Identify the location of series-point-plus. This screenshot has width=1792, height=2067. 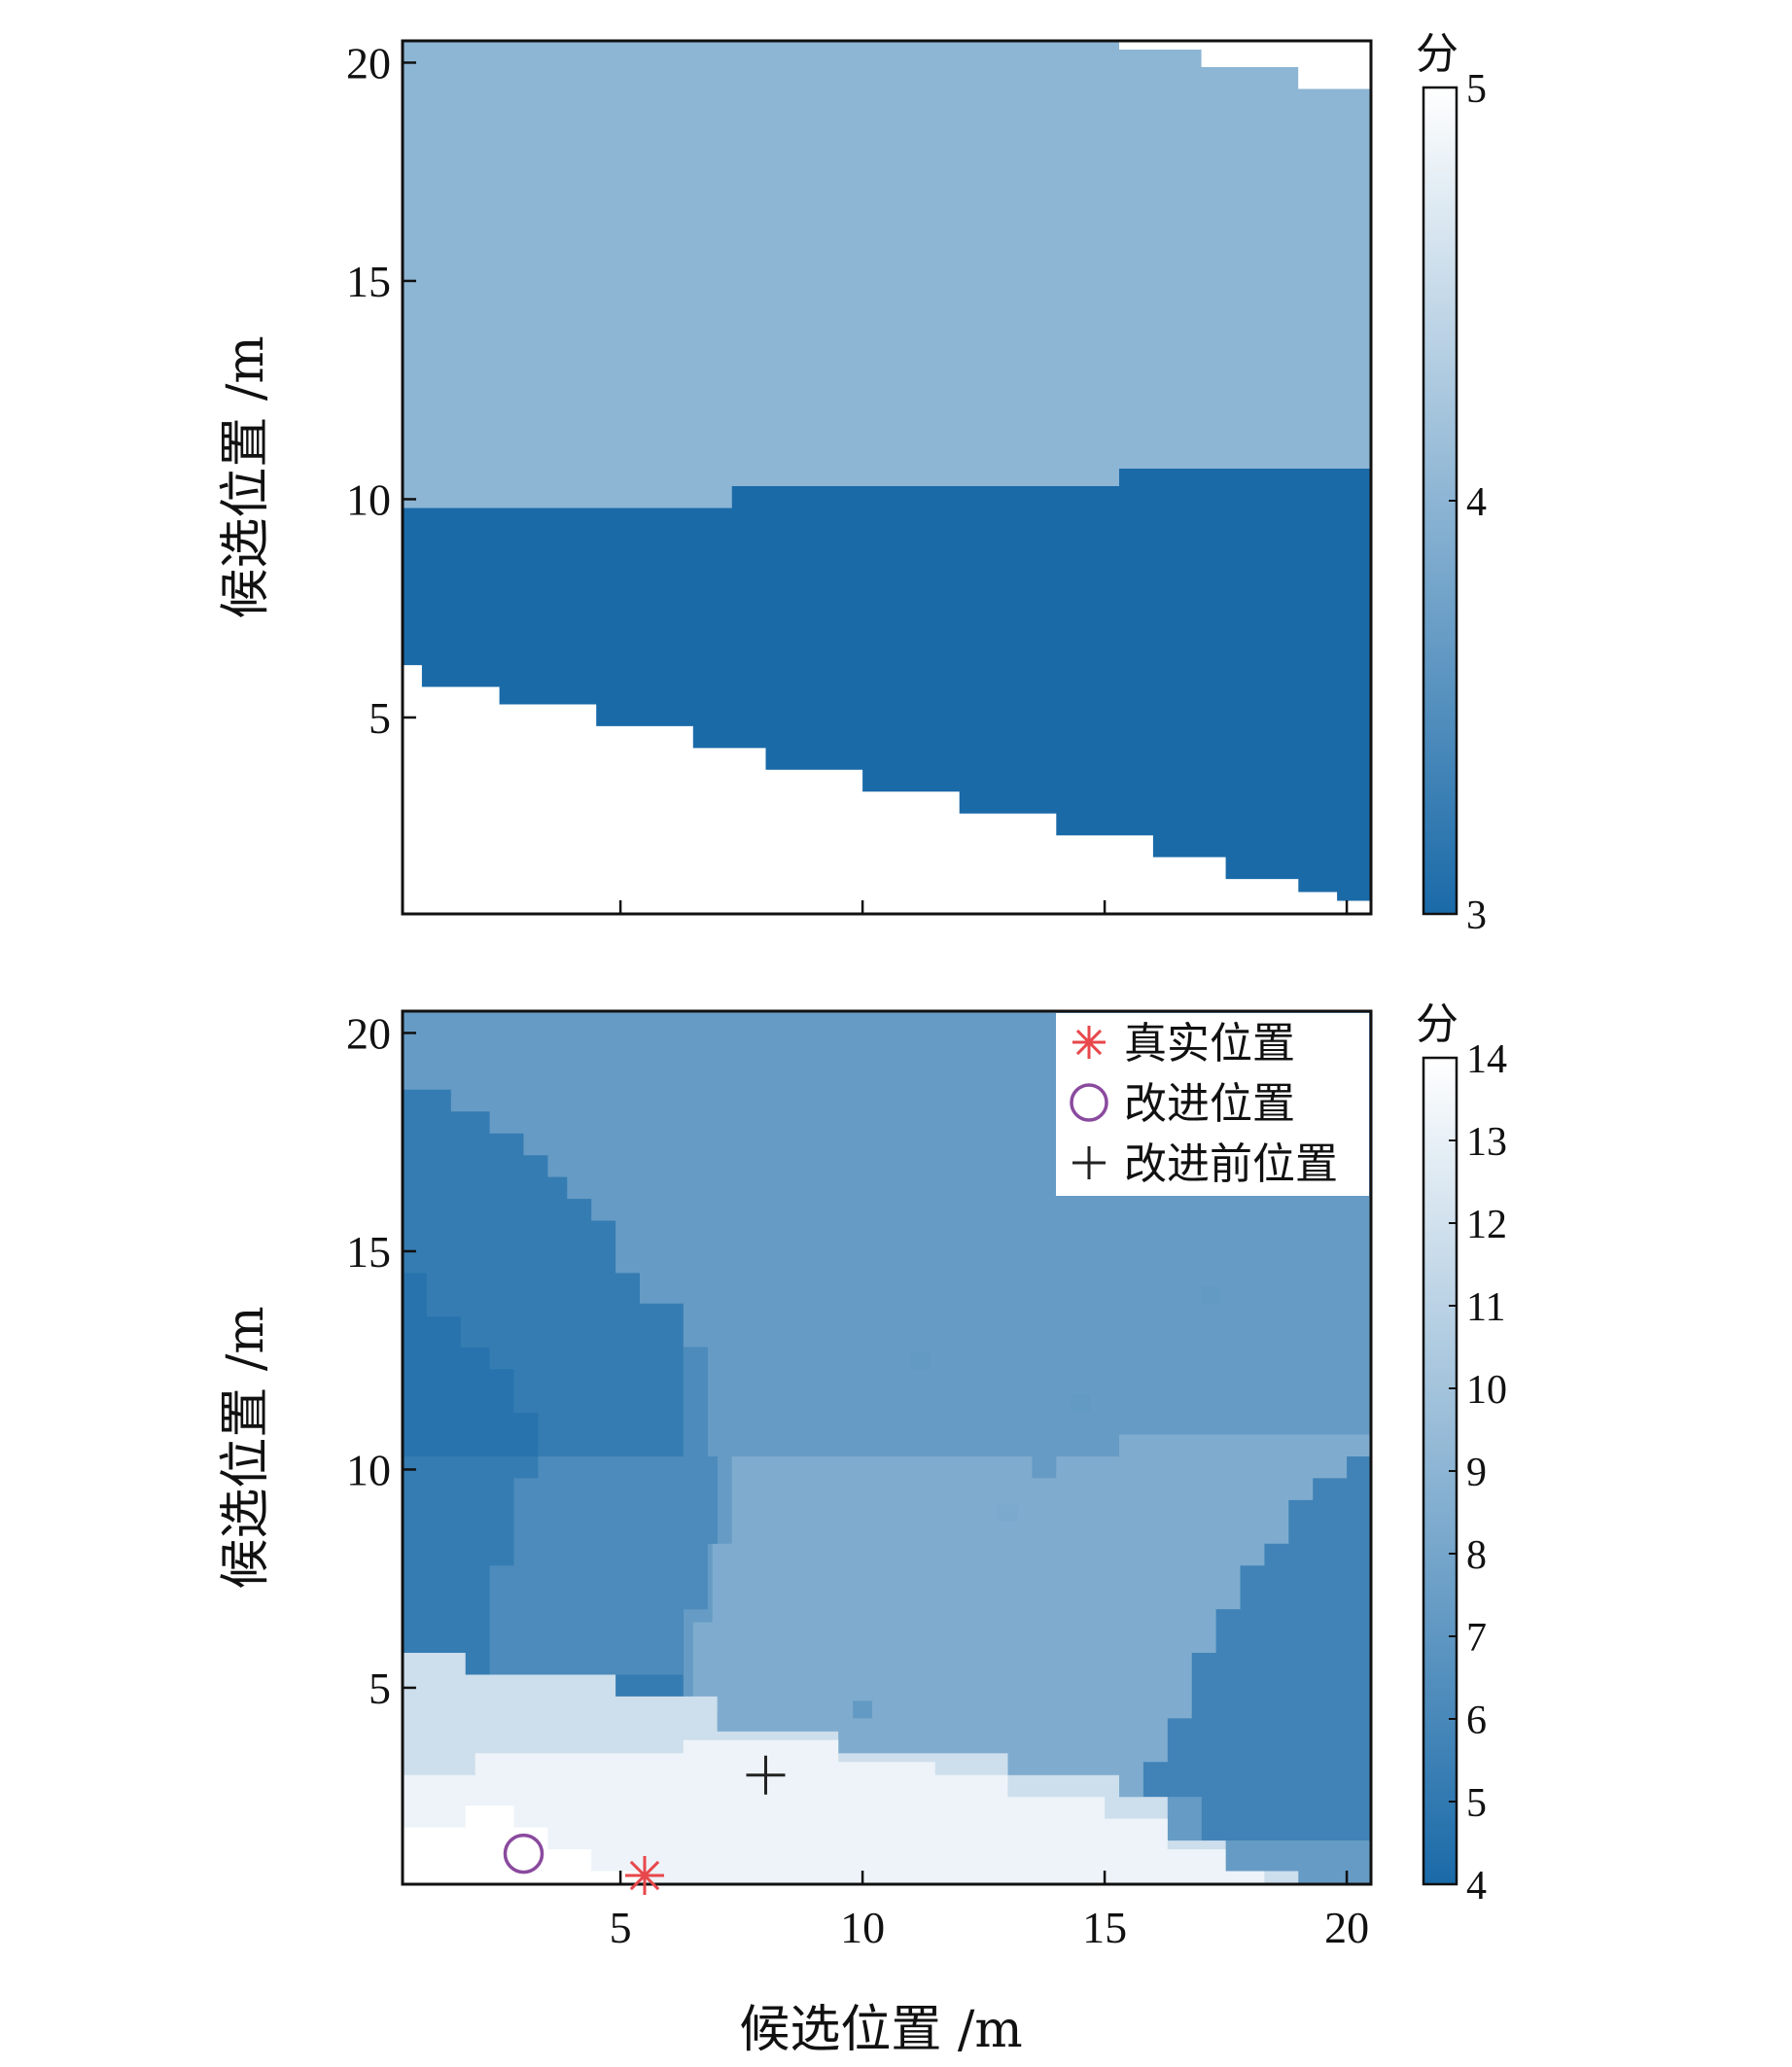
(766, 1775).